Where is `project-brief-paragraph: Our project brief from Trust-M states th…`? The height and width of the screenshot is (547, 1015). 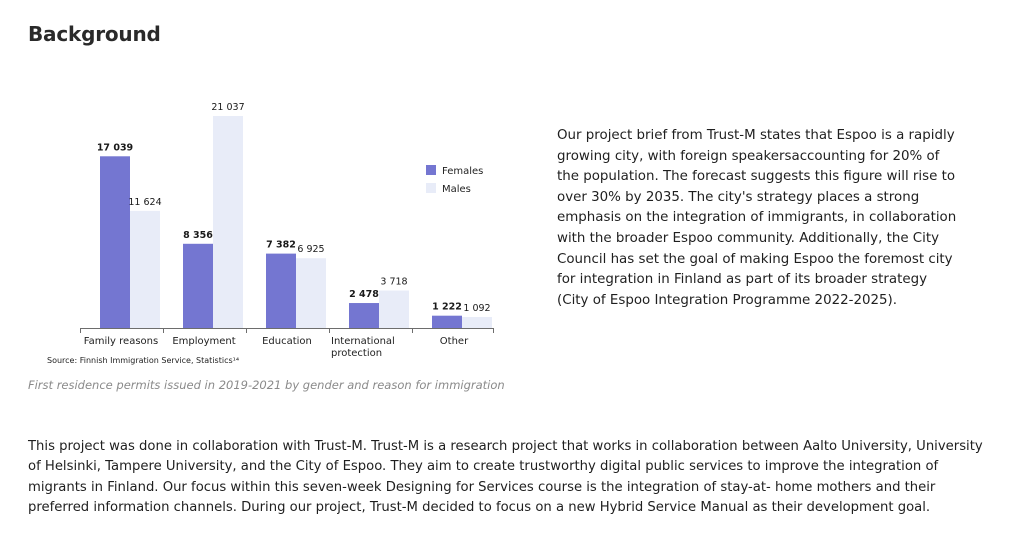 project-brief-paragraph: Our project brief from Trust-M states th… is located at coordinates (757, 218).